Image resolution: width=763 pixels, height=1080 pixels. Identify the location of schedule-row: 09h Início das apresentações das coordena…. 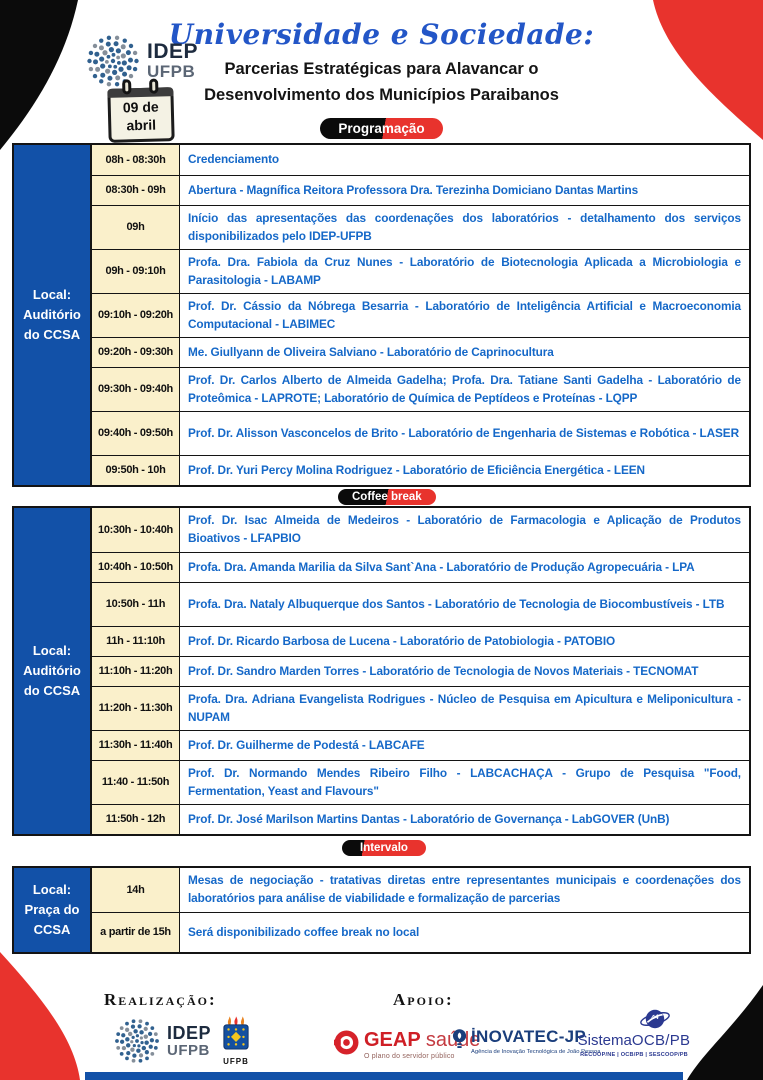
(420, 227).